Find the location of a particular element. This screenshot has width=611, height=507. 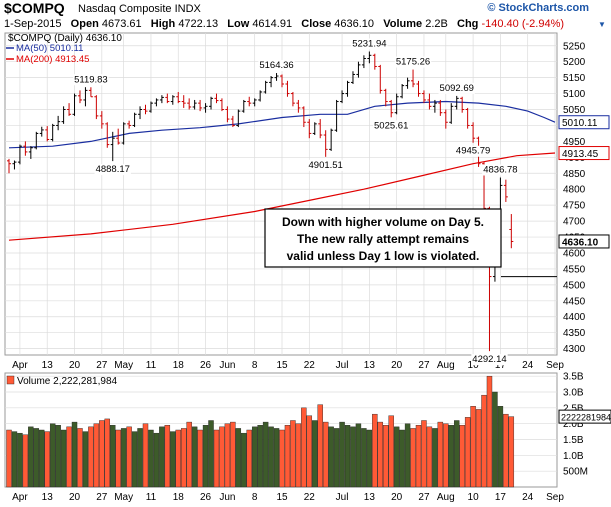

price-x-label: 13 is located at coordinates (370, 365).